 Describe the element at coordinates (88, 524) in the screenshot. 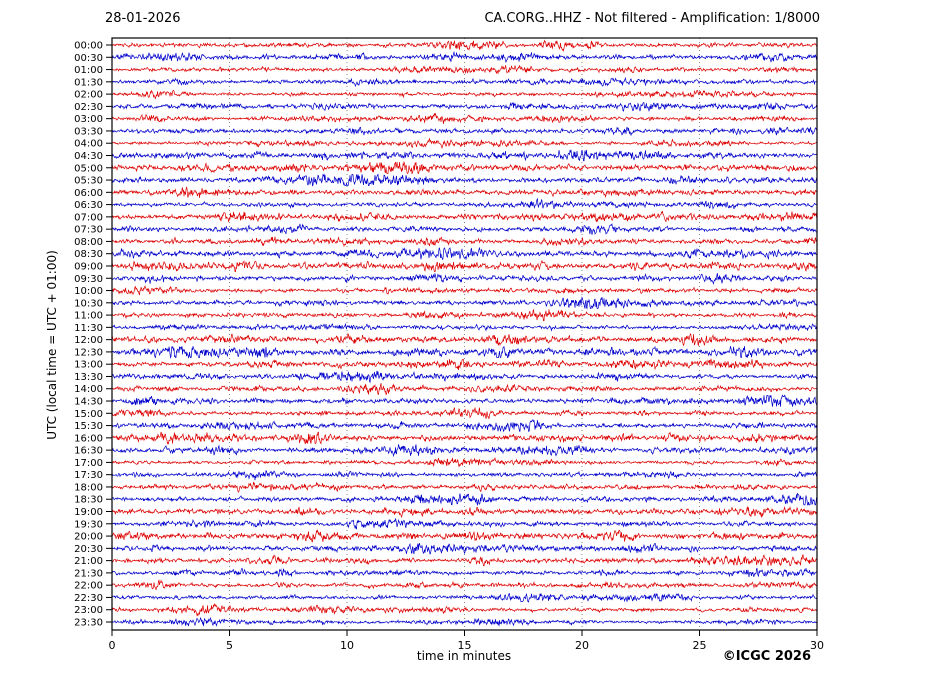

I see `y-tick-label: 19:30` at that location.